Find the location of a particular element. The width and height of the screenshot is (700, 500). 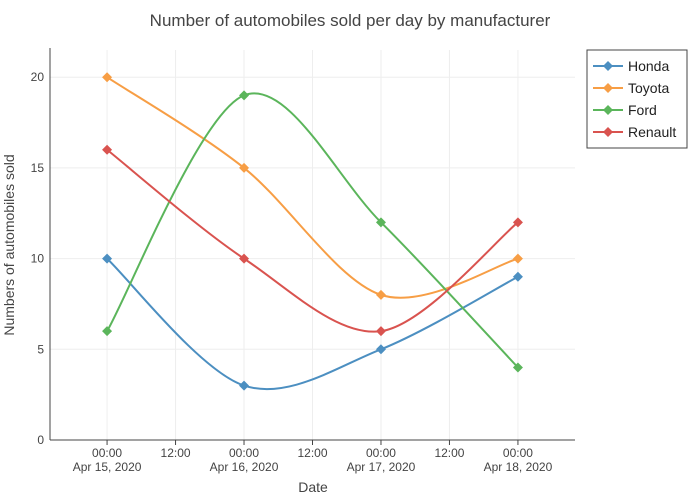

legend-item-renault: Renault is located at coordinates (634, 132).